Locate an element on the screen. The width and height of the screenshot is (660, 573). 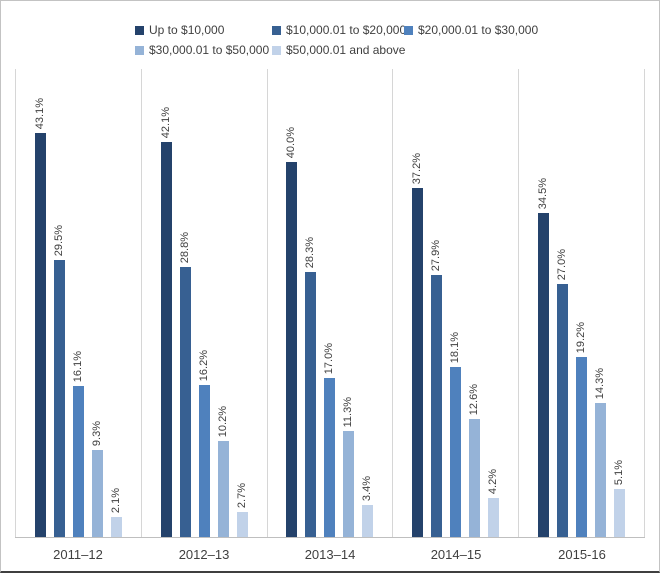
bar-value-label: 10.2% is located at coordinates (222, 421).